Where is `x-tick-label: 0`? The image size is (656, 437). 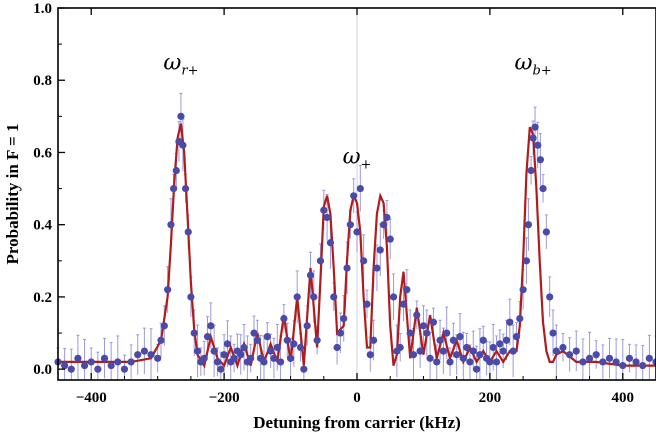
x-tick-label: 0 is located at coordinates (357, 398).